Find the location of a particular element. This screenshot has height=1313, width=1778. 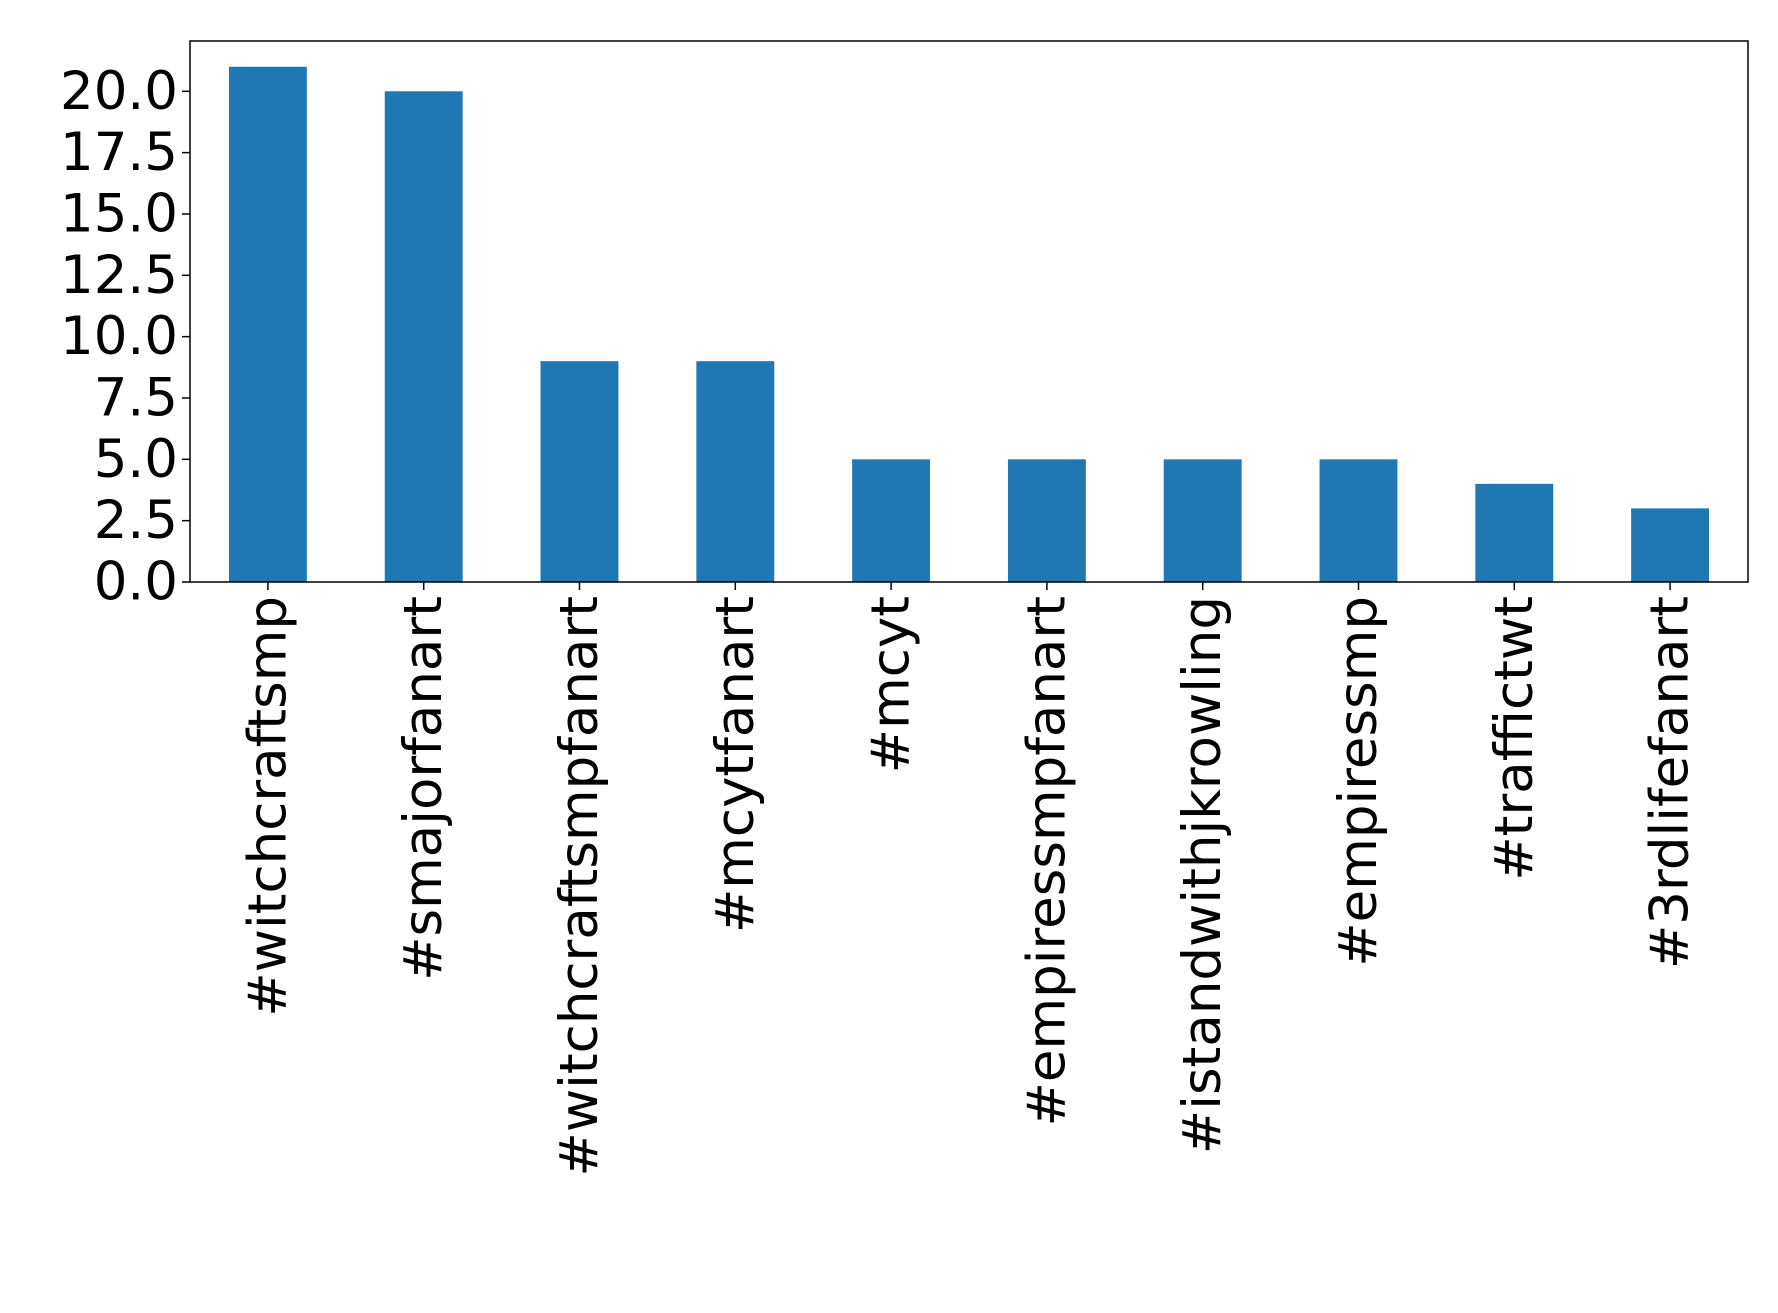

y-axis: 0.02.55.07.510.012.515.017.520.0 is located at coordinates (125, 337).